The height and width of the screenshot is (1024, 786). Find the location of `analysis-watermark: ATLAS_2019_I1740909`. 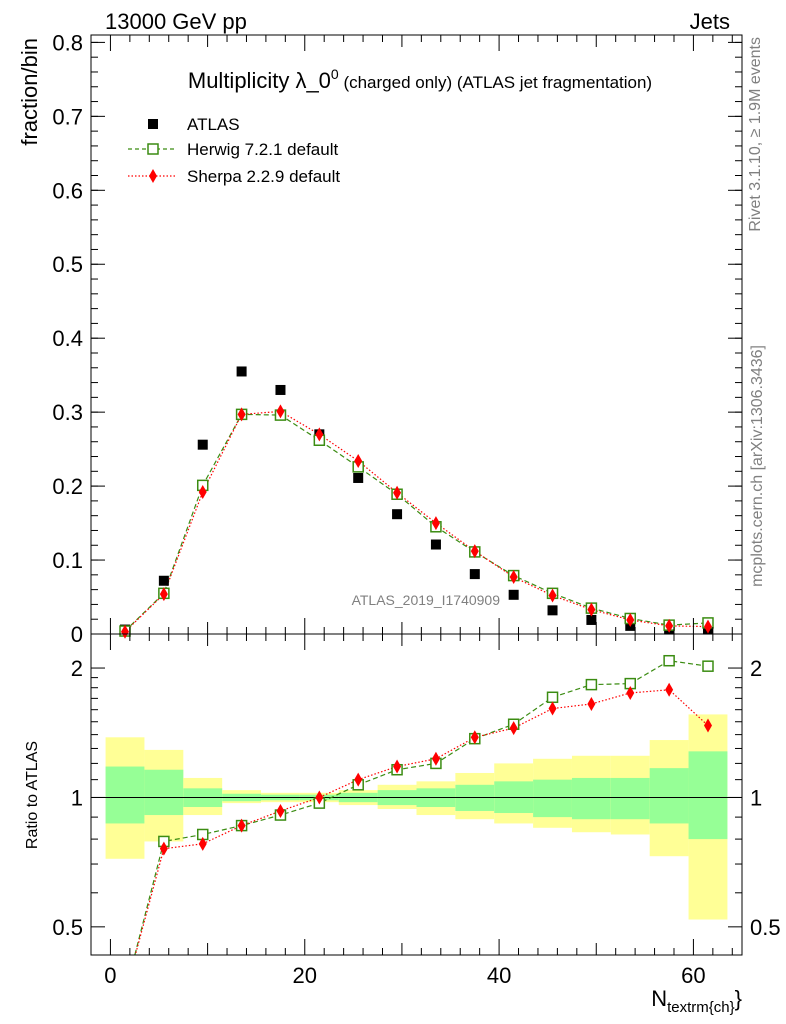

analysis-watermark: ATLAS_2019_I1740909 is located at coordinates (426, 600).